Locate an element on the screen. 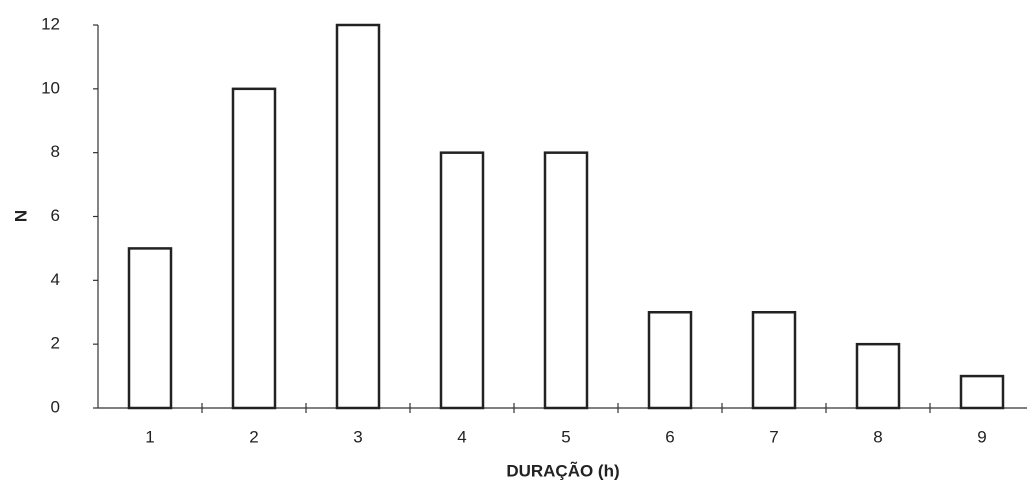 The image size is (1027, 490). y-axis-label: N is located at coordinates (20, 216).